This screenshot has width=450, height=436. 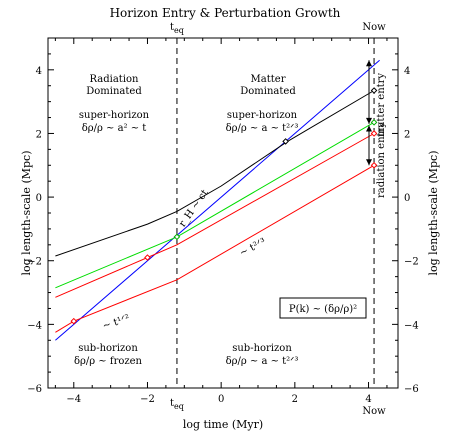 What do you see at coordinates (221, 399) in the screenshot?
I see `xtick-label-2: 0` at bounding box center [221, 399].